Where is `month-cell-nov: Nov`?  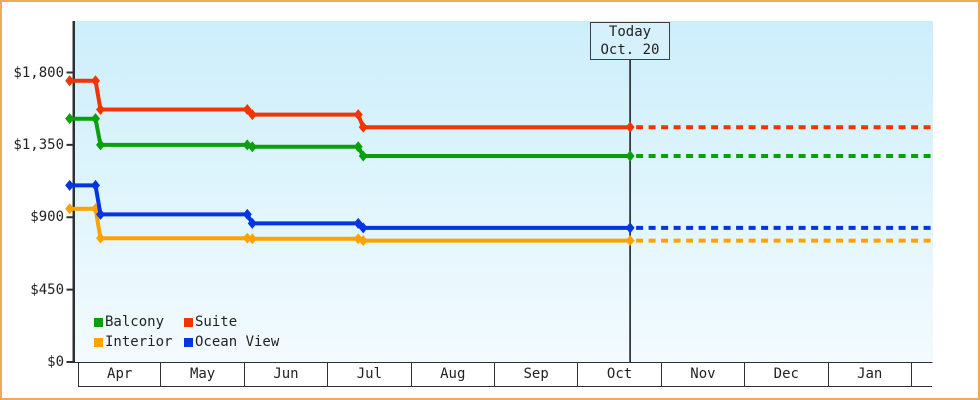 month-cell-nov: Nov is located at coordinates (704, 374).